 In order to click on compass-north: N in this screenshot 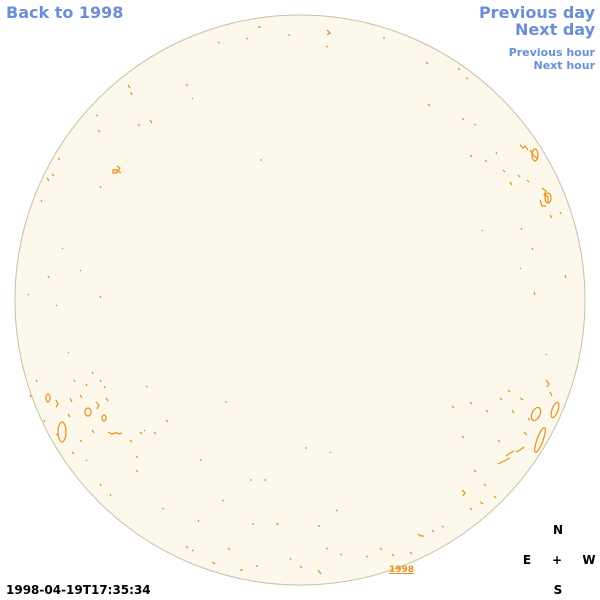, I will do `click(558, 530)`.